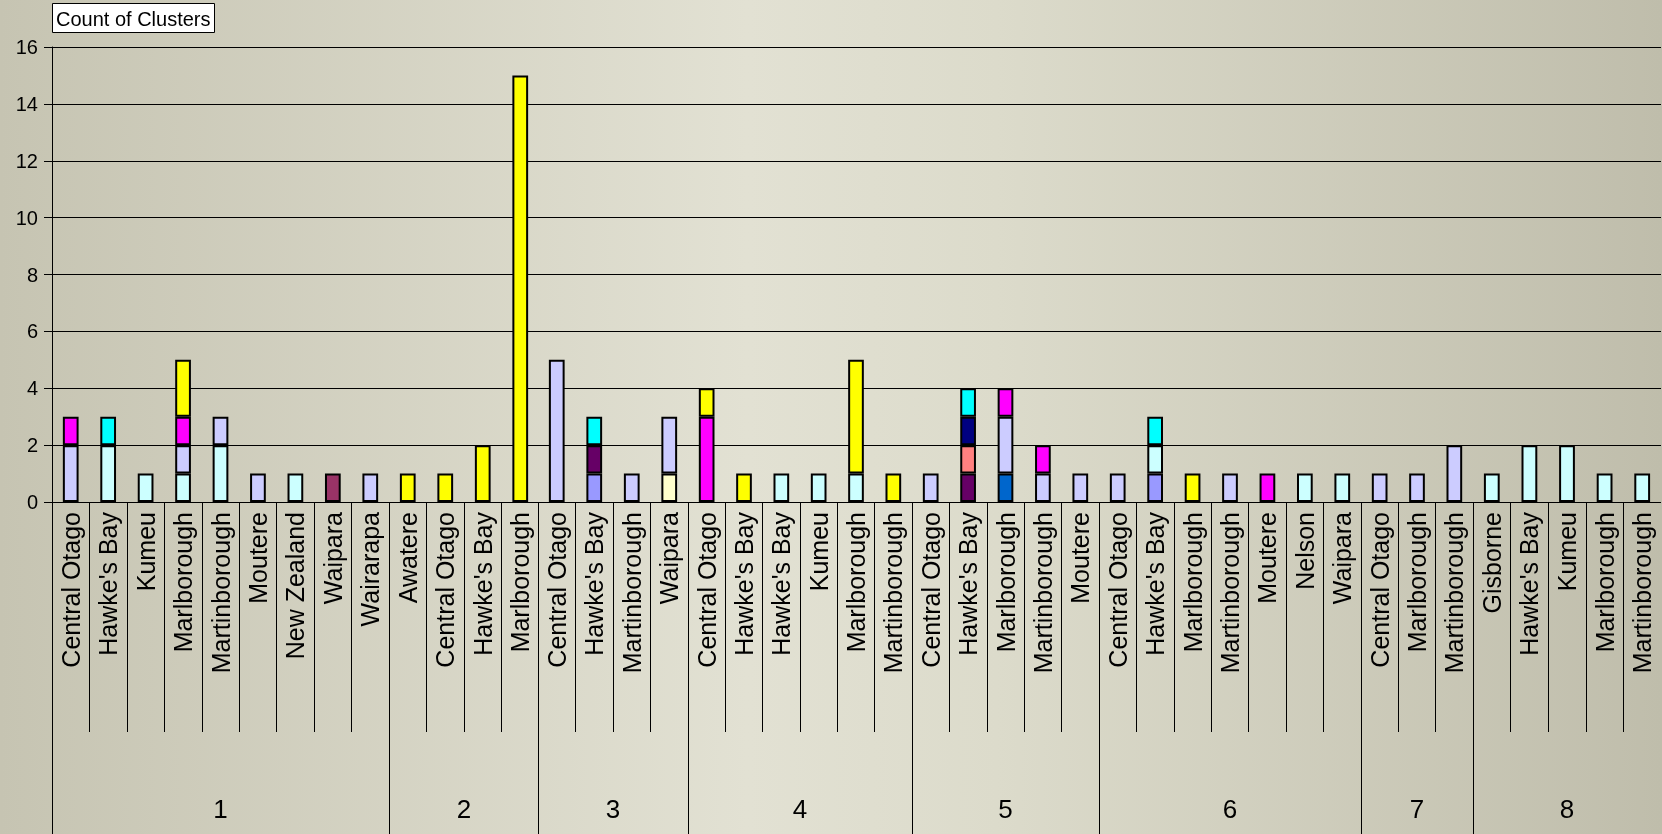 The height and width of the screenshot is (834, 1662). Describe the element at coordinates (463, 809) in the screenshot. I see `x-axis-title: 2` at that location.